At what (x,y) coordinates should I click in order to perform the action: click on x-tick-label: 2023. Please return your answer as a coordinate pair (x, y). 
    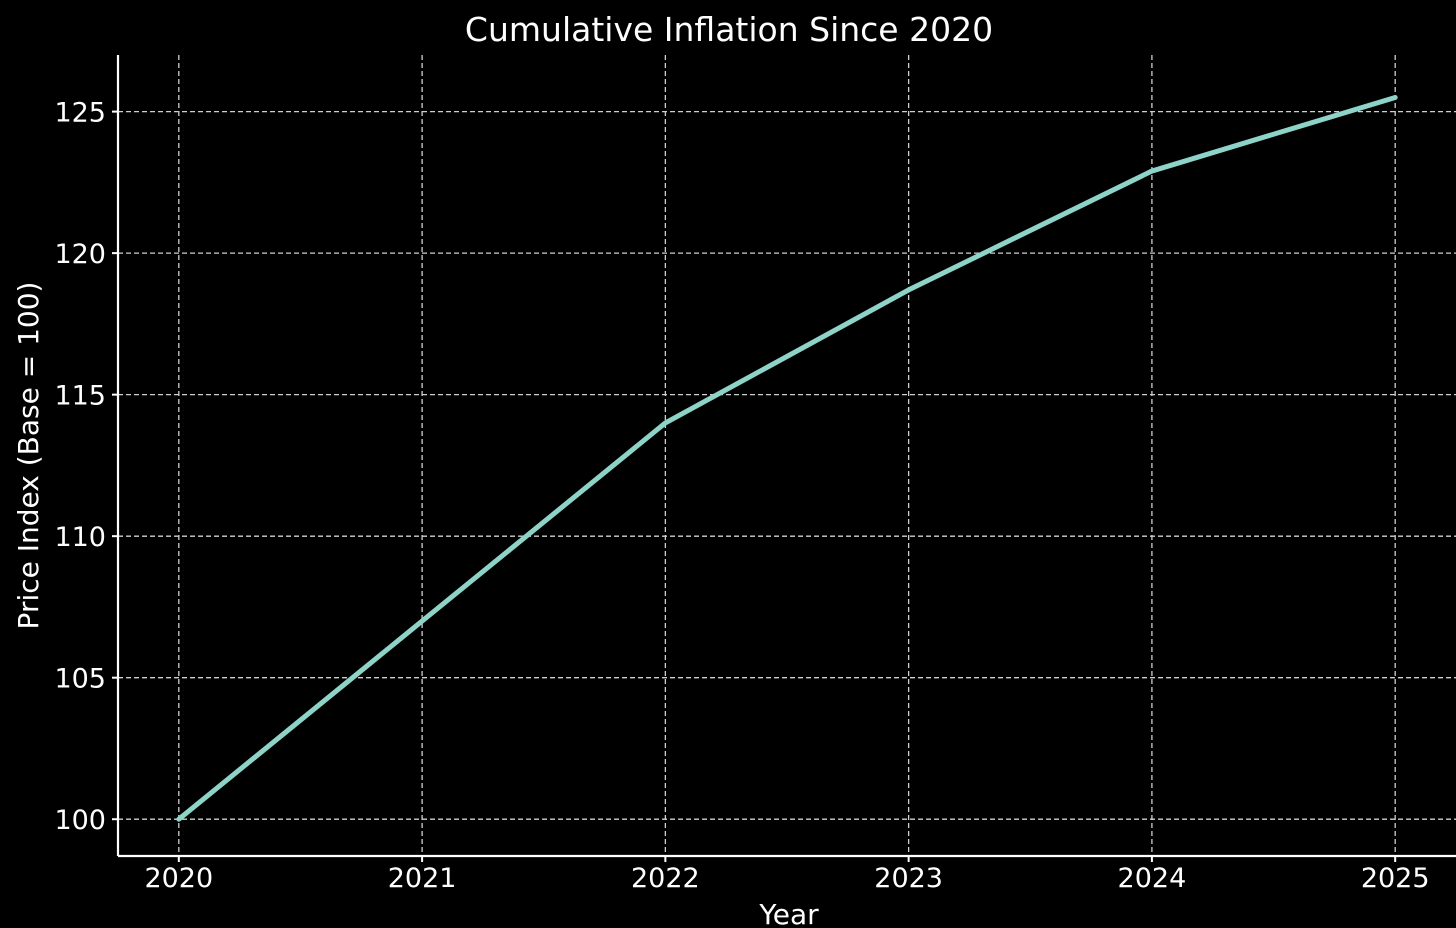
    Looking at the image, I should click on (908, 878).